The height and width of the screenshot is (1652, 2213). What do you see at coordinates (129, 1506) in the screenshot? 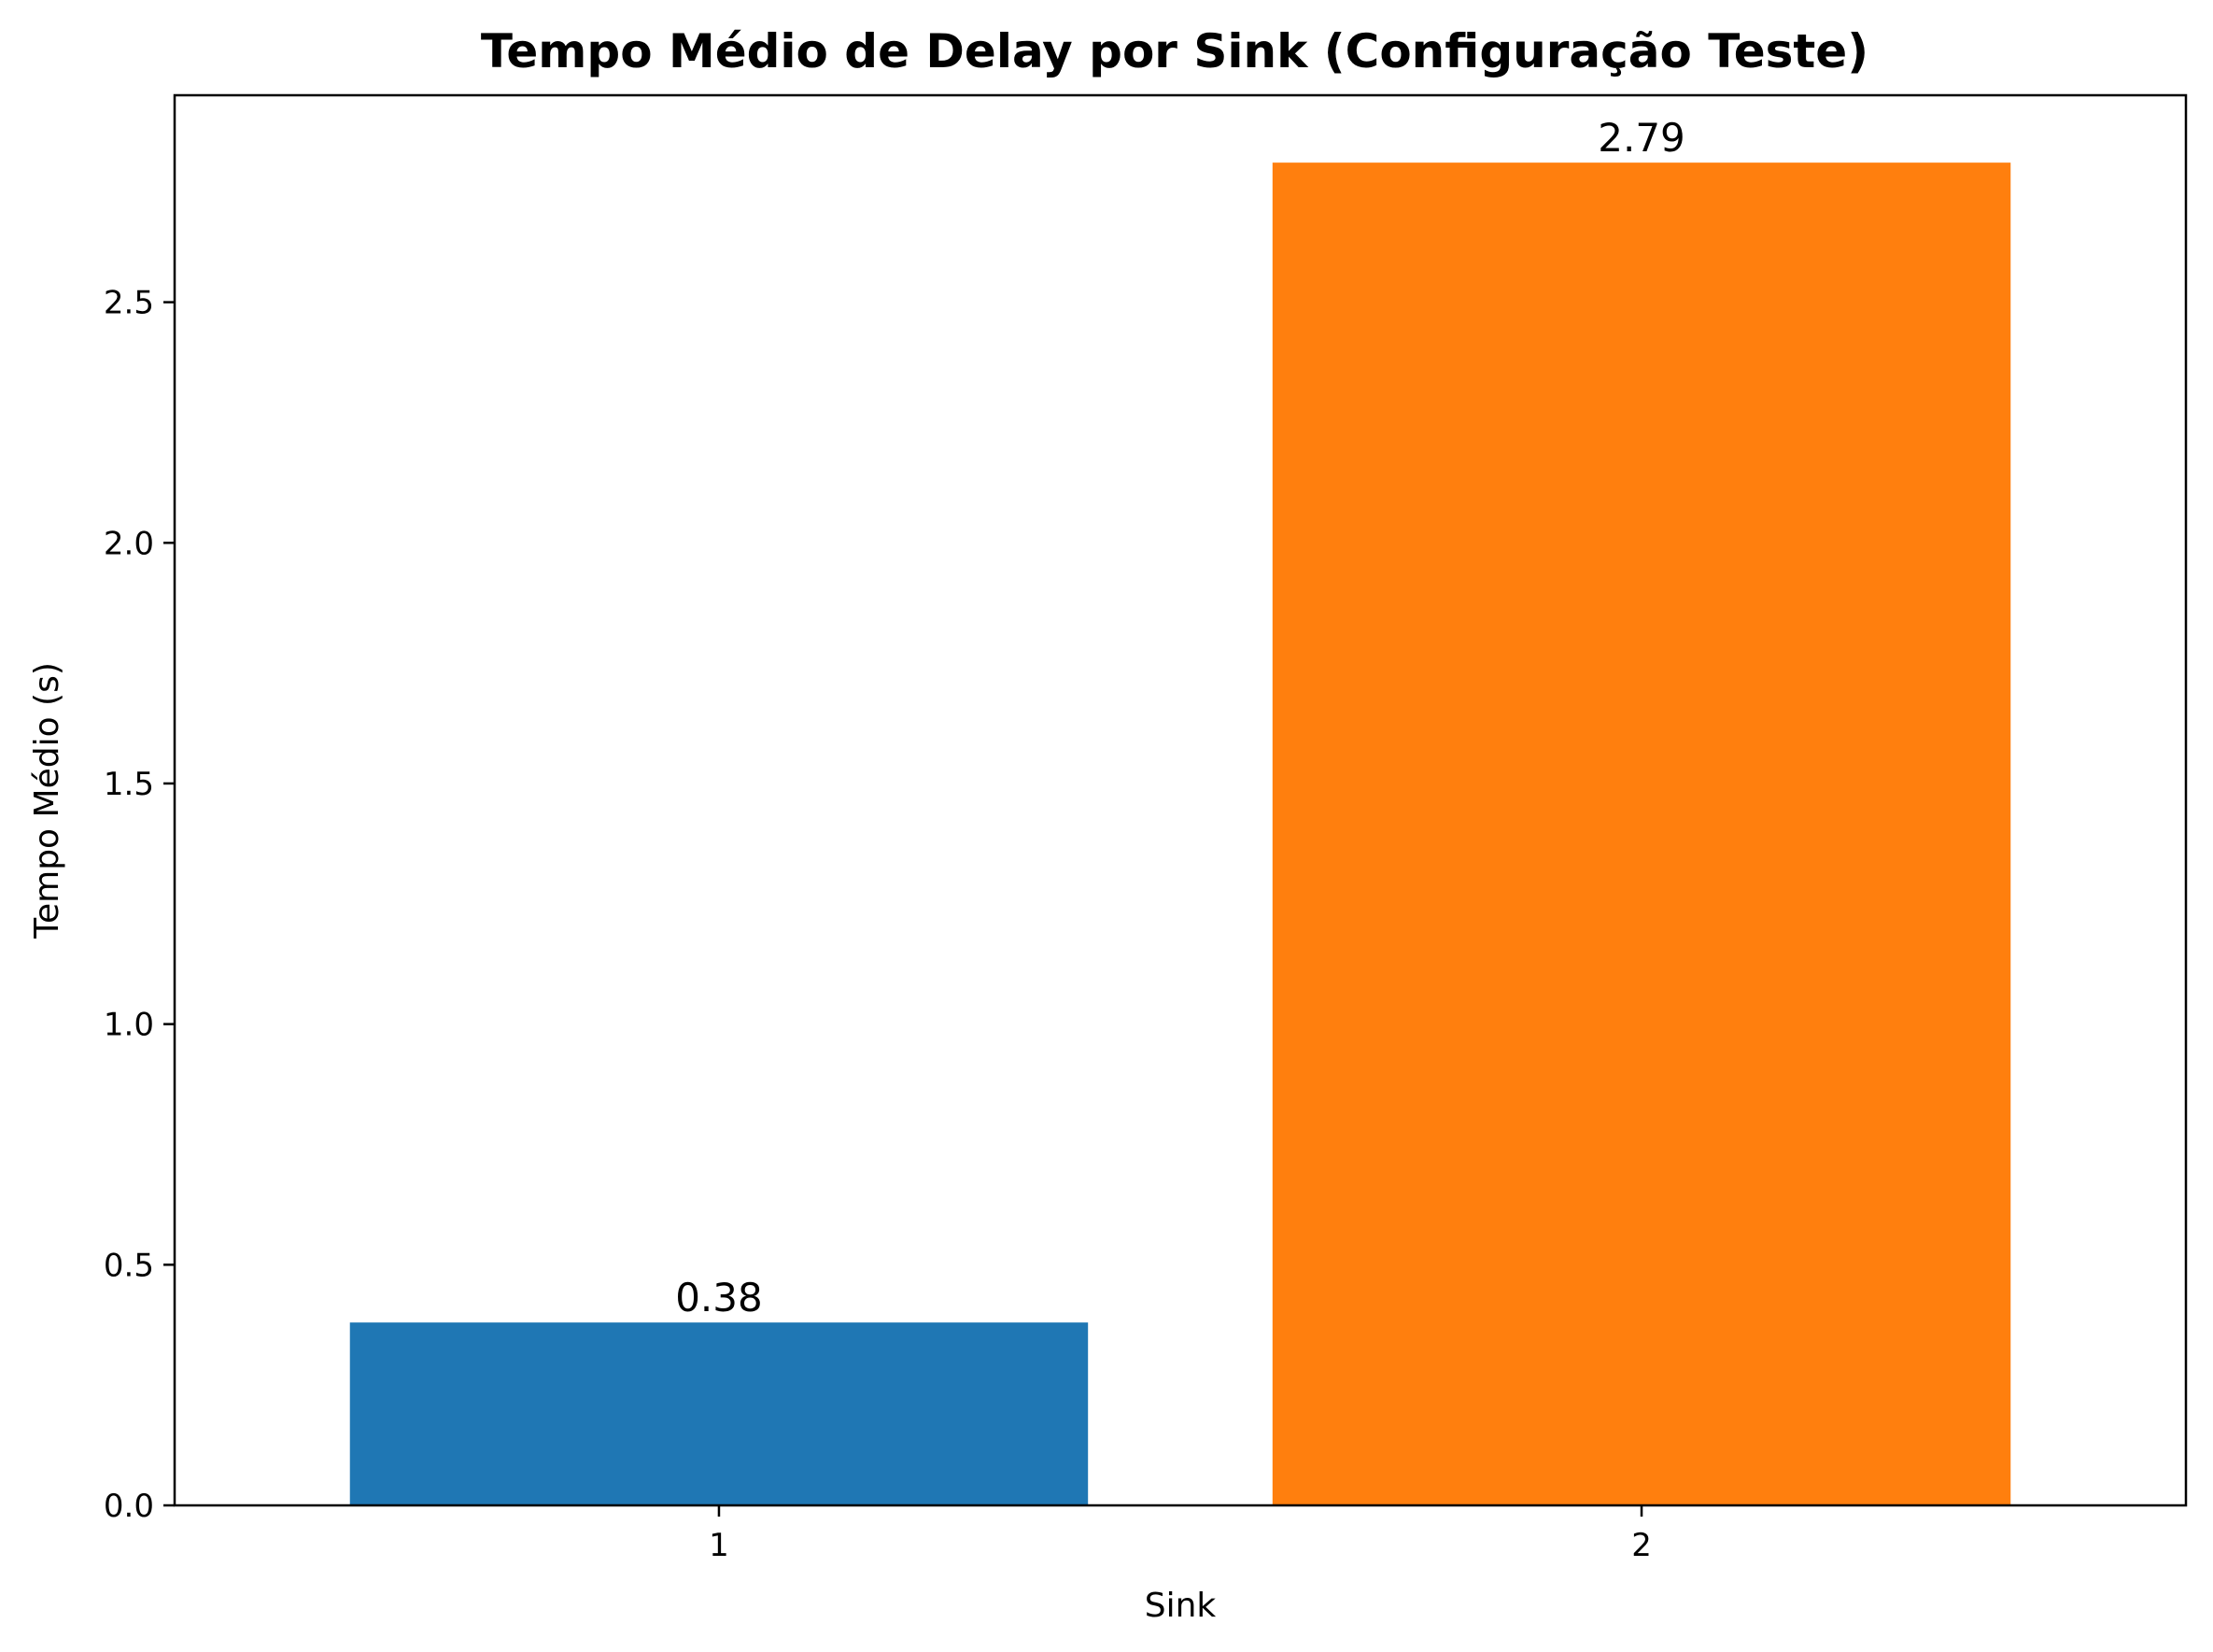
I see `y-tick-label: 0.0` at bounding box center [129, 1506].